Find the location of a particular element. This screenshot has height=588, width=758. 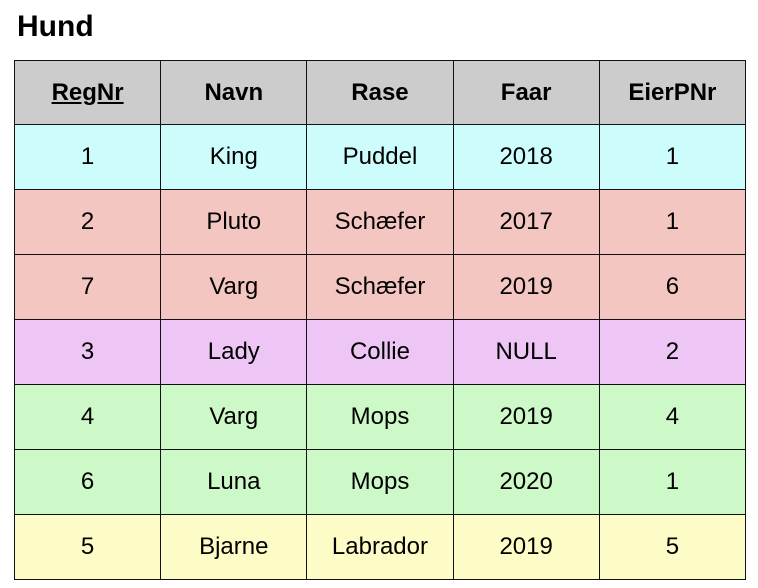

table-row: 1 King Puddel 2018 1 is located at coordinates (380, 157).